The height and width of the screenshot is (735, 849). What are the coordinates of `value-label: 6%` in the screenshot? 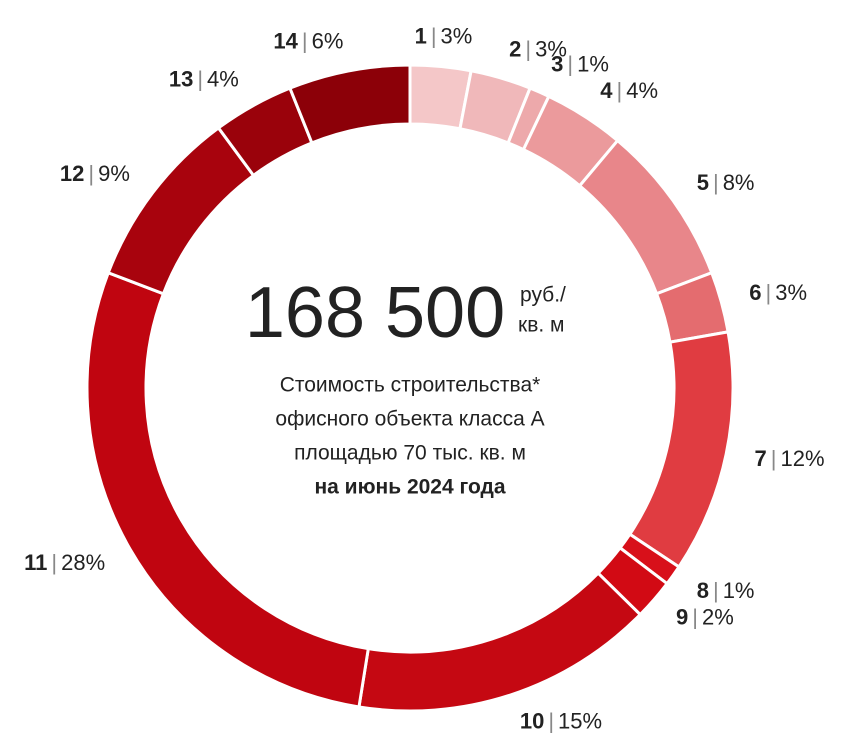 It's located at (328, 40).